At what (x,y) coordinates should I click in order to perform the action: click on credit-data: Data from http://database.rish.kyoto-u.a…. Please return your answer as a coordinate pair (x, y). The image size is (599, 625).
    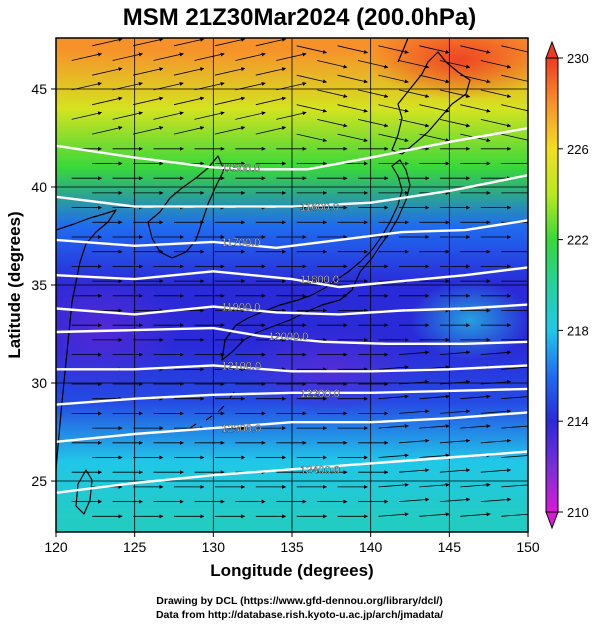
    Looking at the image, I should click on (299, 615).